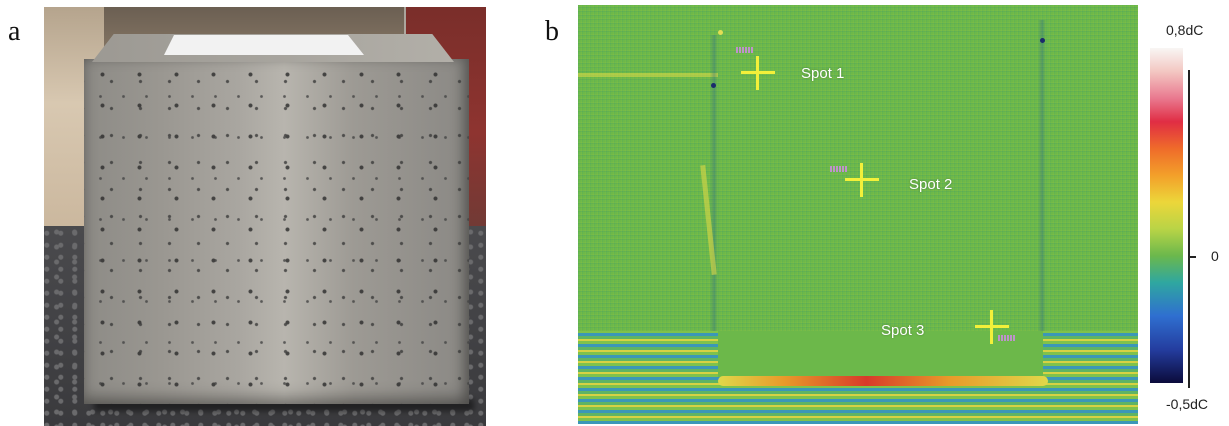  I want to click on thermal-hot-line, so click(883, 381).